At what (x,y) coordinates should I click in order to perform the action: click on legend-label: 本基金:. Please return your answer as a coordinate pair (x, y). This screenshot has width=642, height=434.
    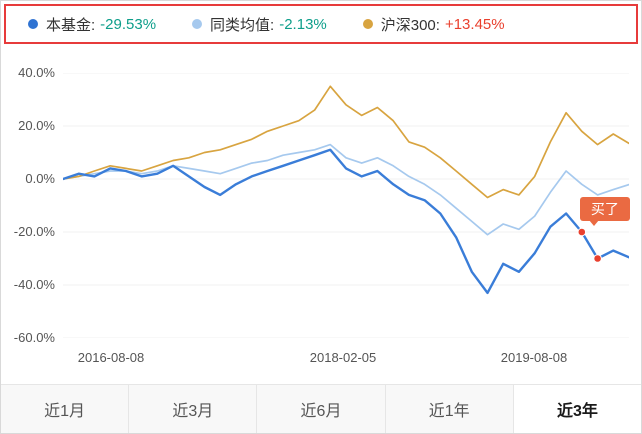
    Looking at the image, I should click on (71, 25).